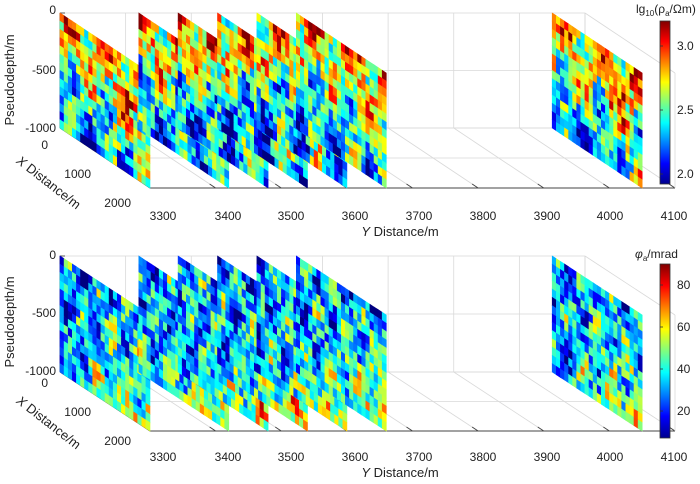 Image resolution: width=700 pixels, height=484 pixels. I want to click on z-tick-label: -1000, so click(40, 128).